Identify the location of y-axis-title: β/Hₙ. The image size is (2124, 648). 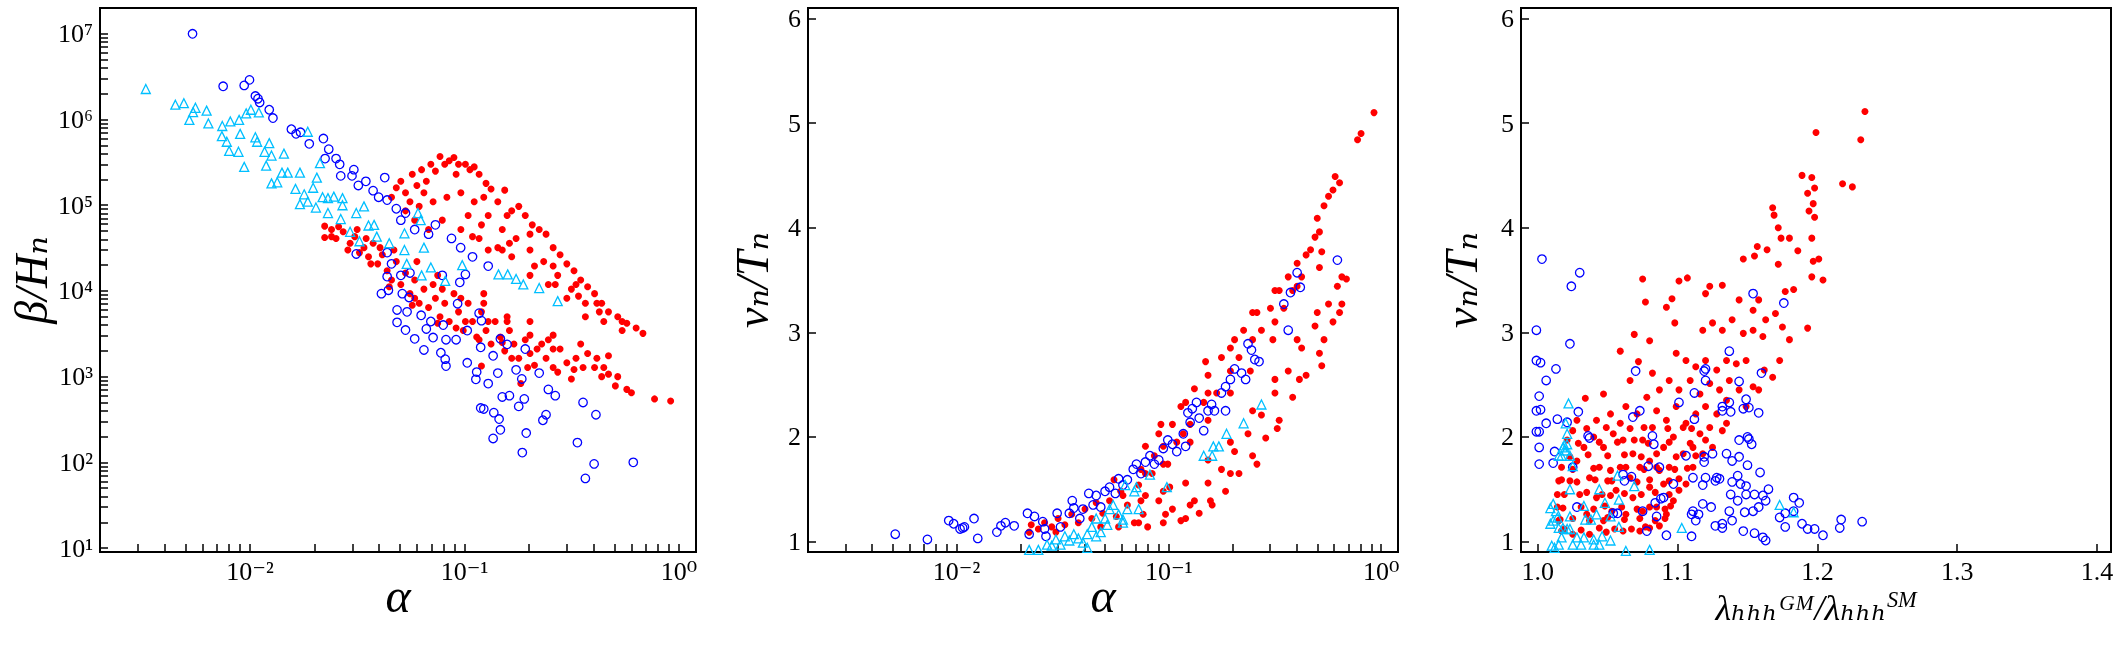
(31, 280).